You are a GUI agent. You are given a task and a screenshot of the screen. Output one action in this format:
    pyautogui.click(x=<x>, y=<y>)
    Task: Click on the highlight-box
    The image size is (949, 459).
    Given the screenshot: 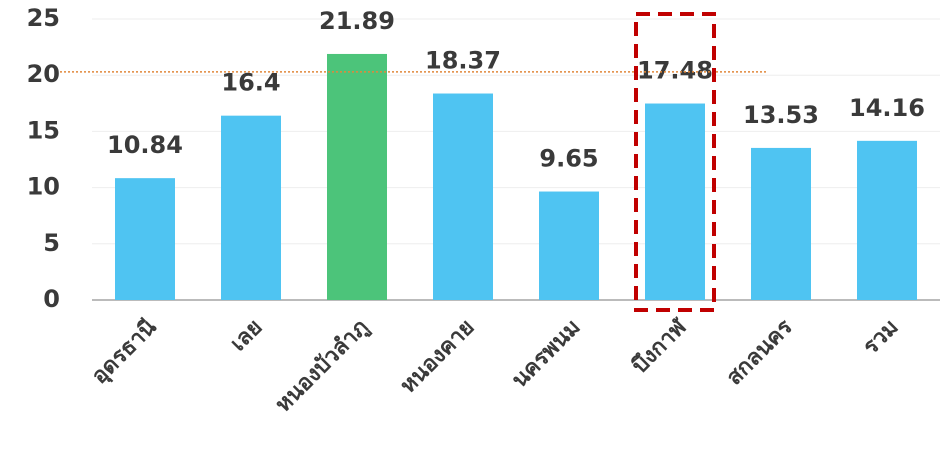 What is the action you would take?
    pyautogui.click(x=675, y=162)
    